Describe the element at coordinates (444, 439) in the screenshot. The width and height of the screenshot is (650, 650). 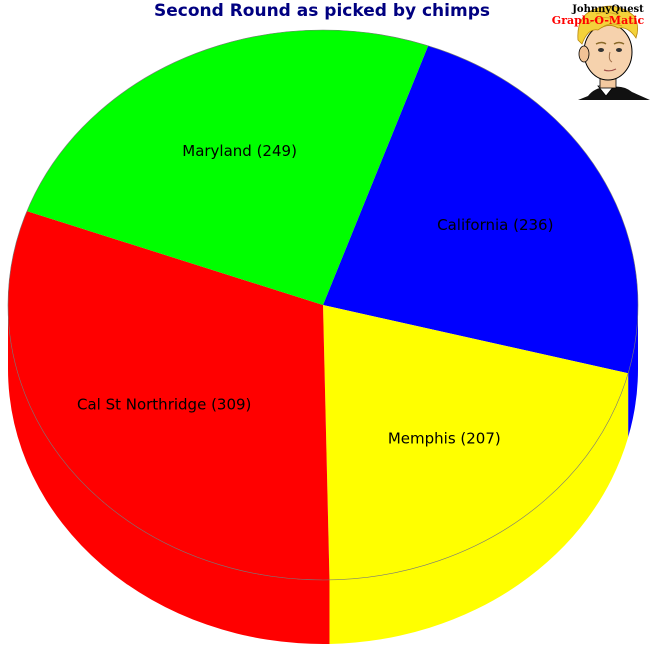
I see `slice-label-memphis: Memphis (207)` at that location.